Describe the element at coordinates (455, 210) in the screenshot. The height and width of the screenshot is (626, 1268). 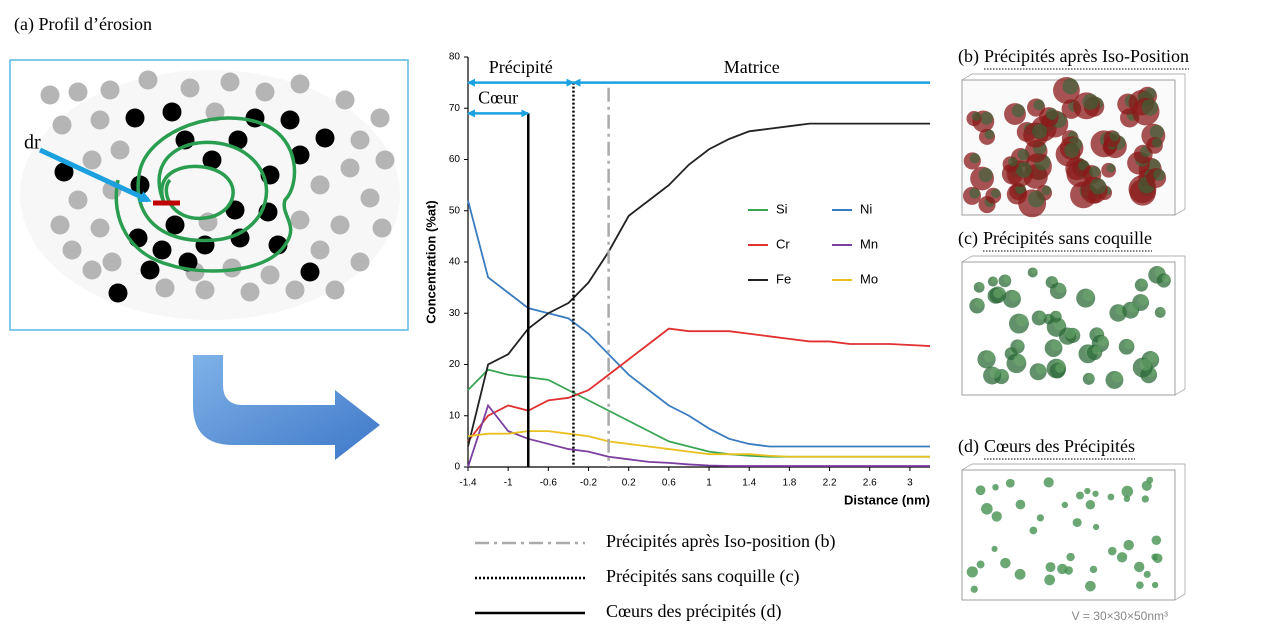
I see `y-tick-label: 50` at that location.